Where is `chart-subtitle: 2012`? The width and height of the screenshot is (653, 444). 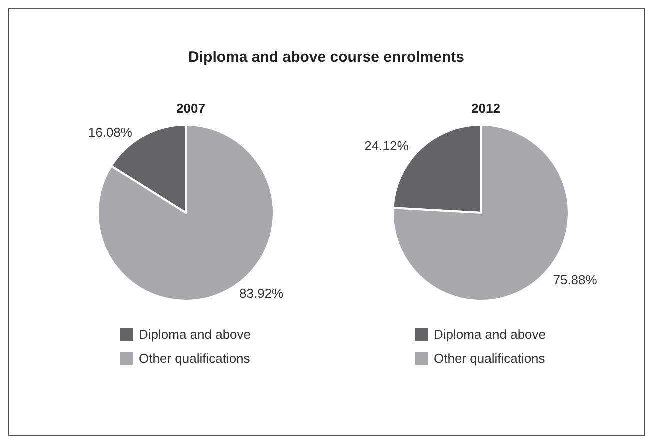
chart-subtitle: 2012 is located at coordinates (486, 108).